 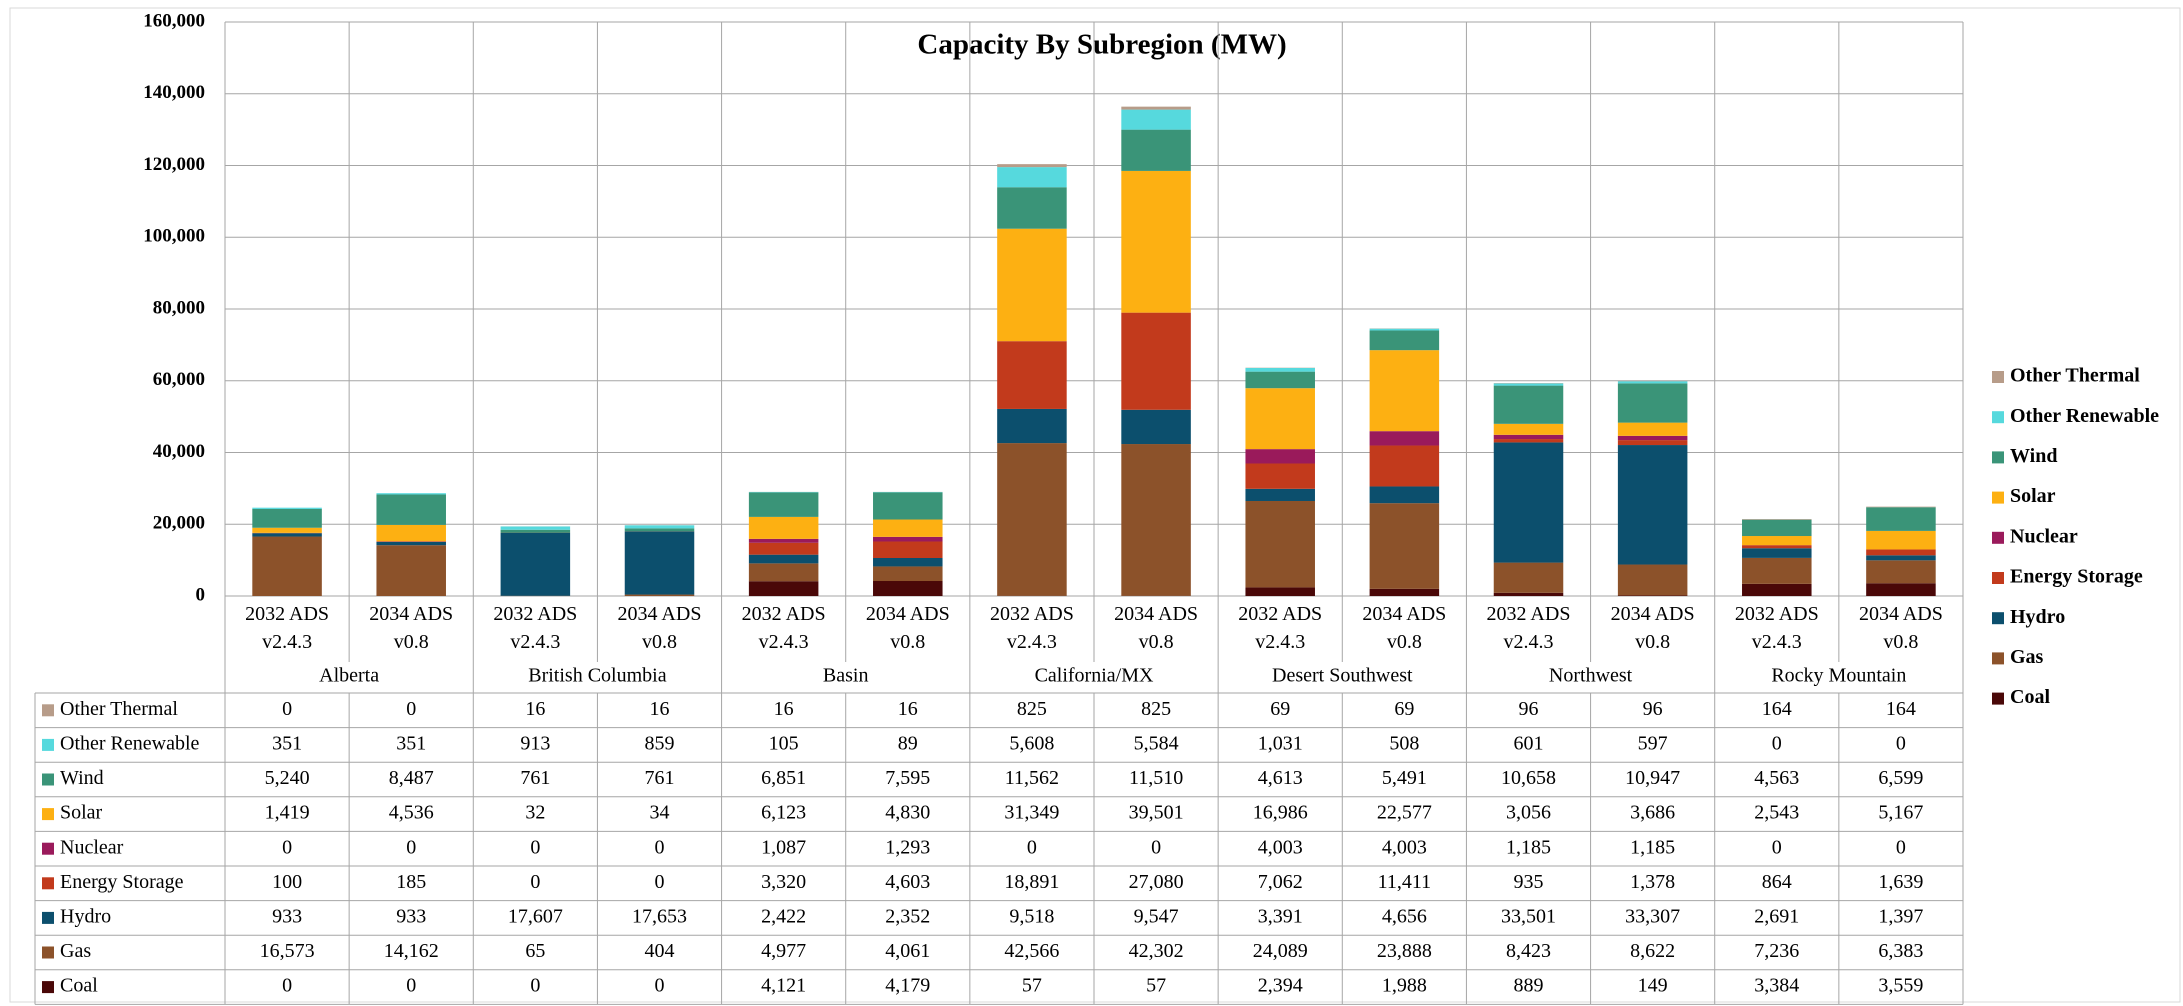 What do you see at coordinates (1404, 778) in the screenshot?
I see `table-cell: 5,491` at bounding box center [1404, 778].